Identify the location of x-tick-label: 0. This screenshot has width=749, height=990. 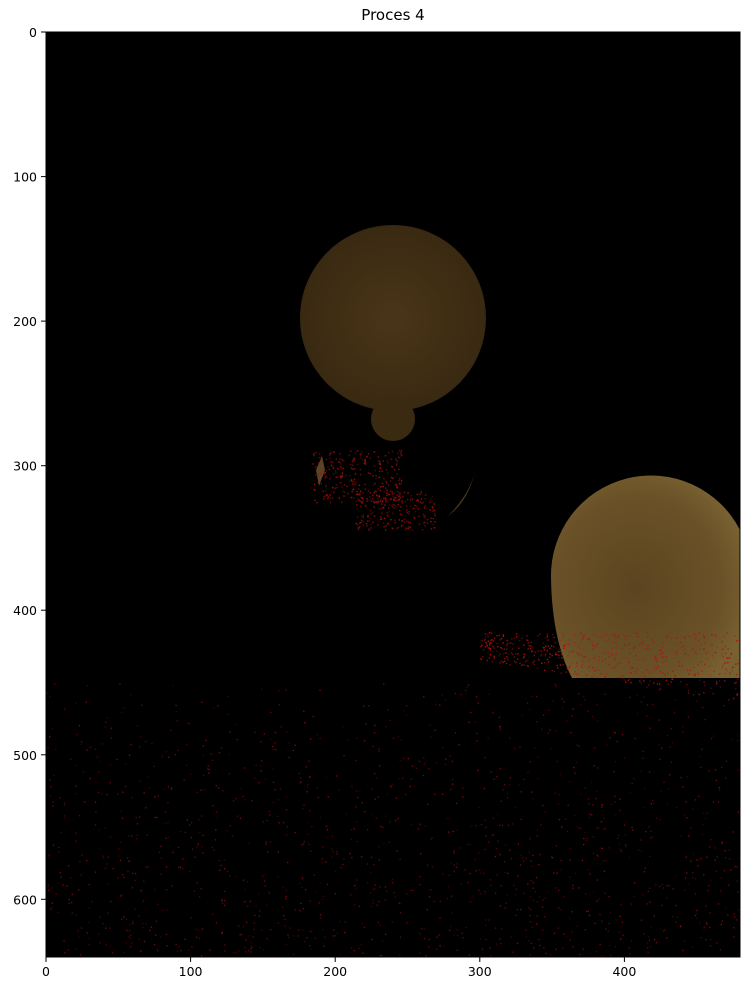
(46, 971).